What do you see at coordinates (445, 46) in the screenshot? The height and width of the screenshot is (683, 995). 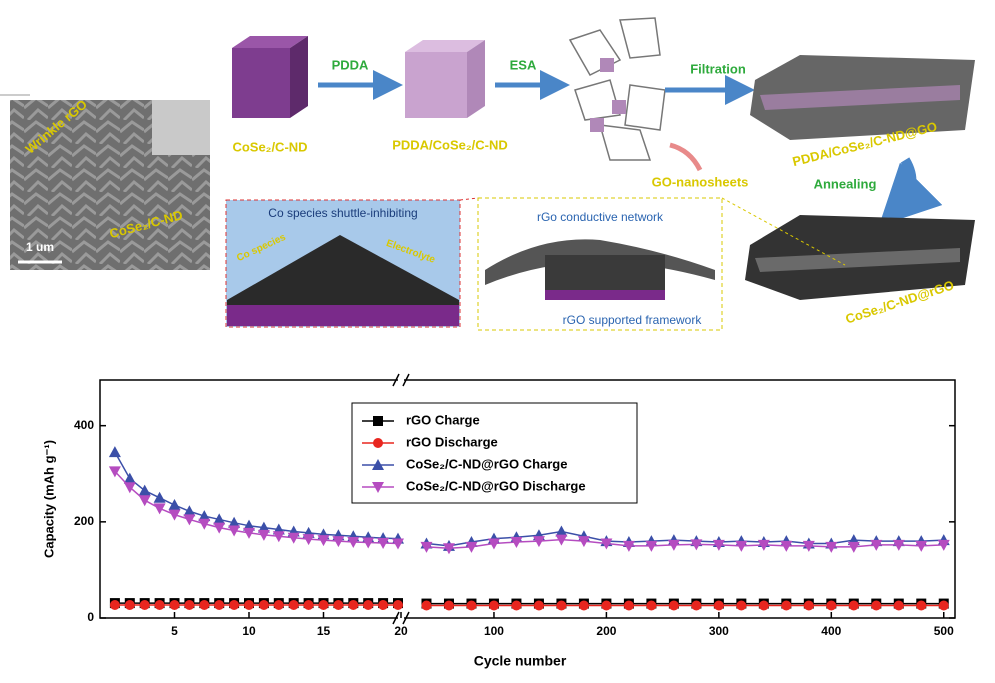 I see `cube-top` at bounding box center [445, 46].